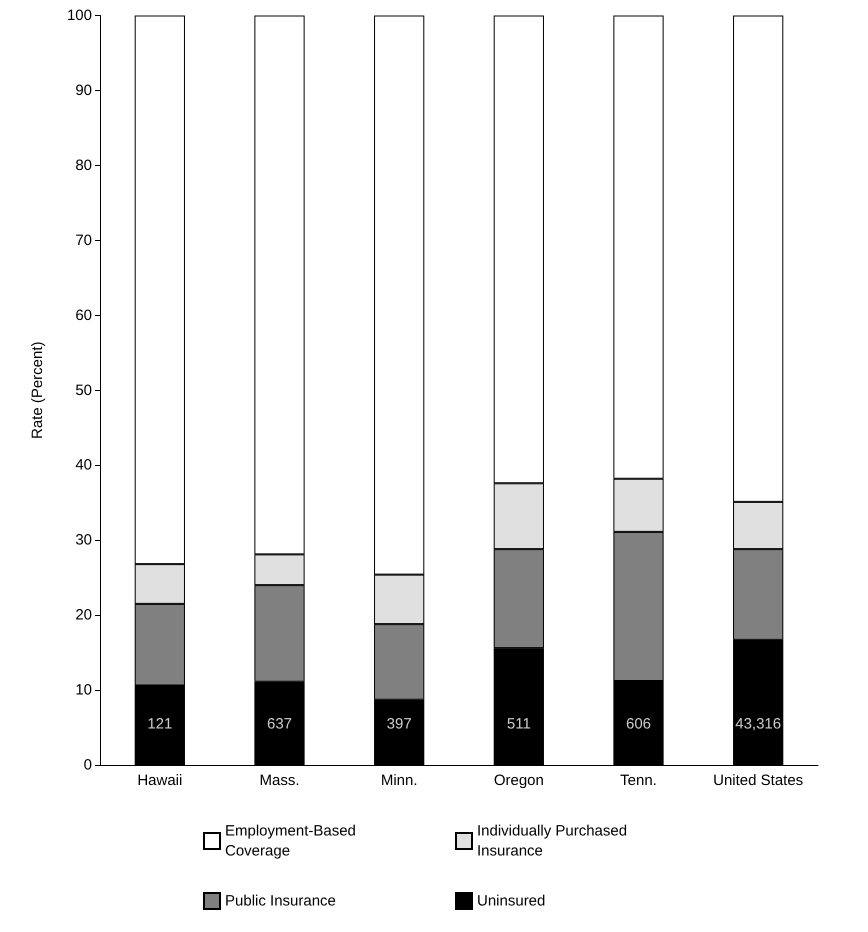 This screenshot has width=868, height=932. I want to click on y-tick-label: 50, so click(83, 390).